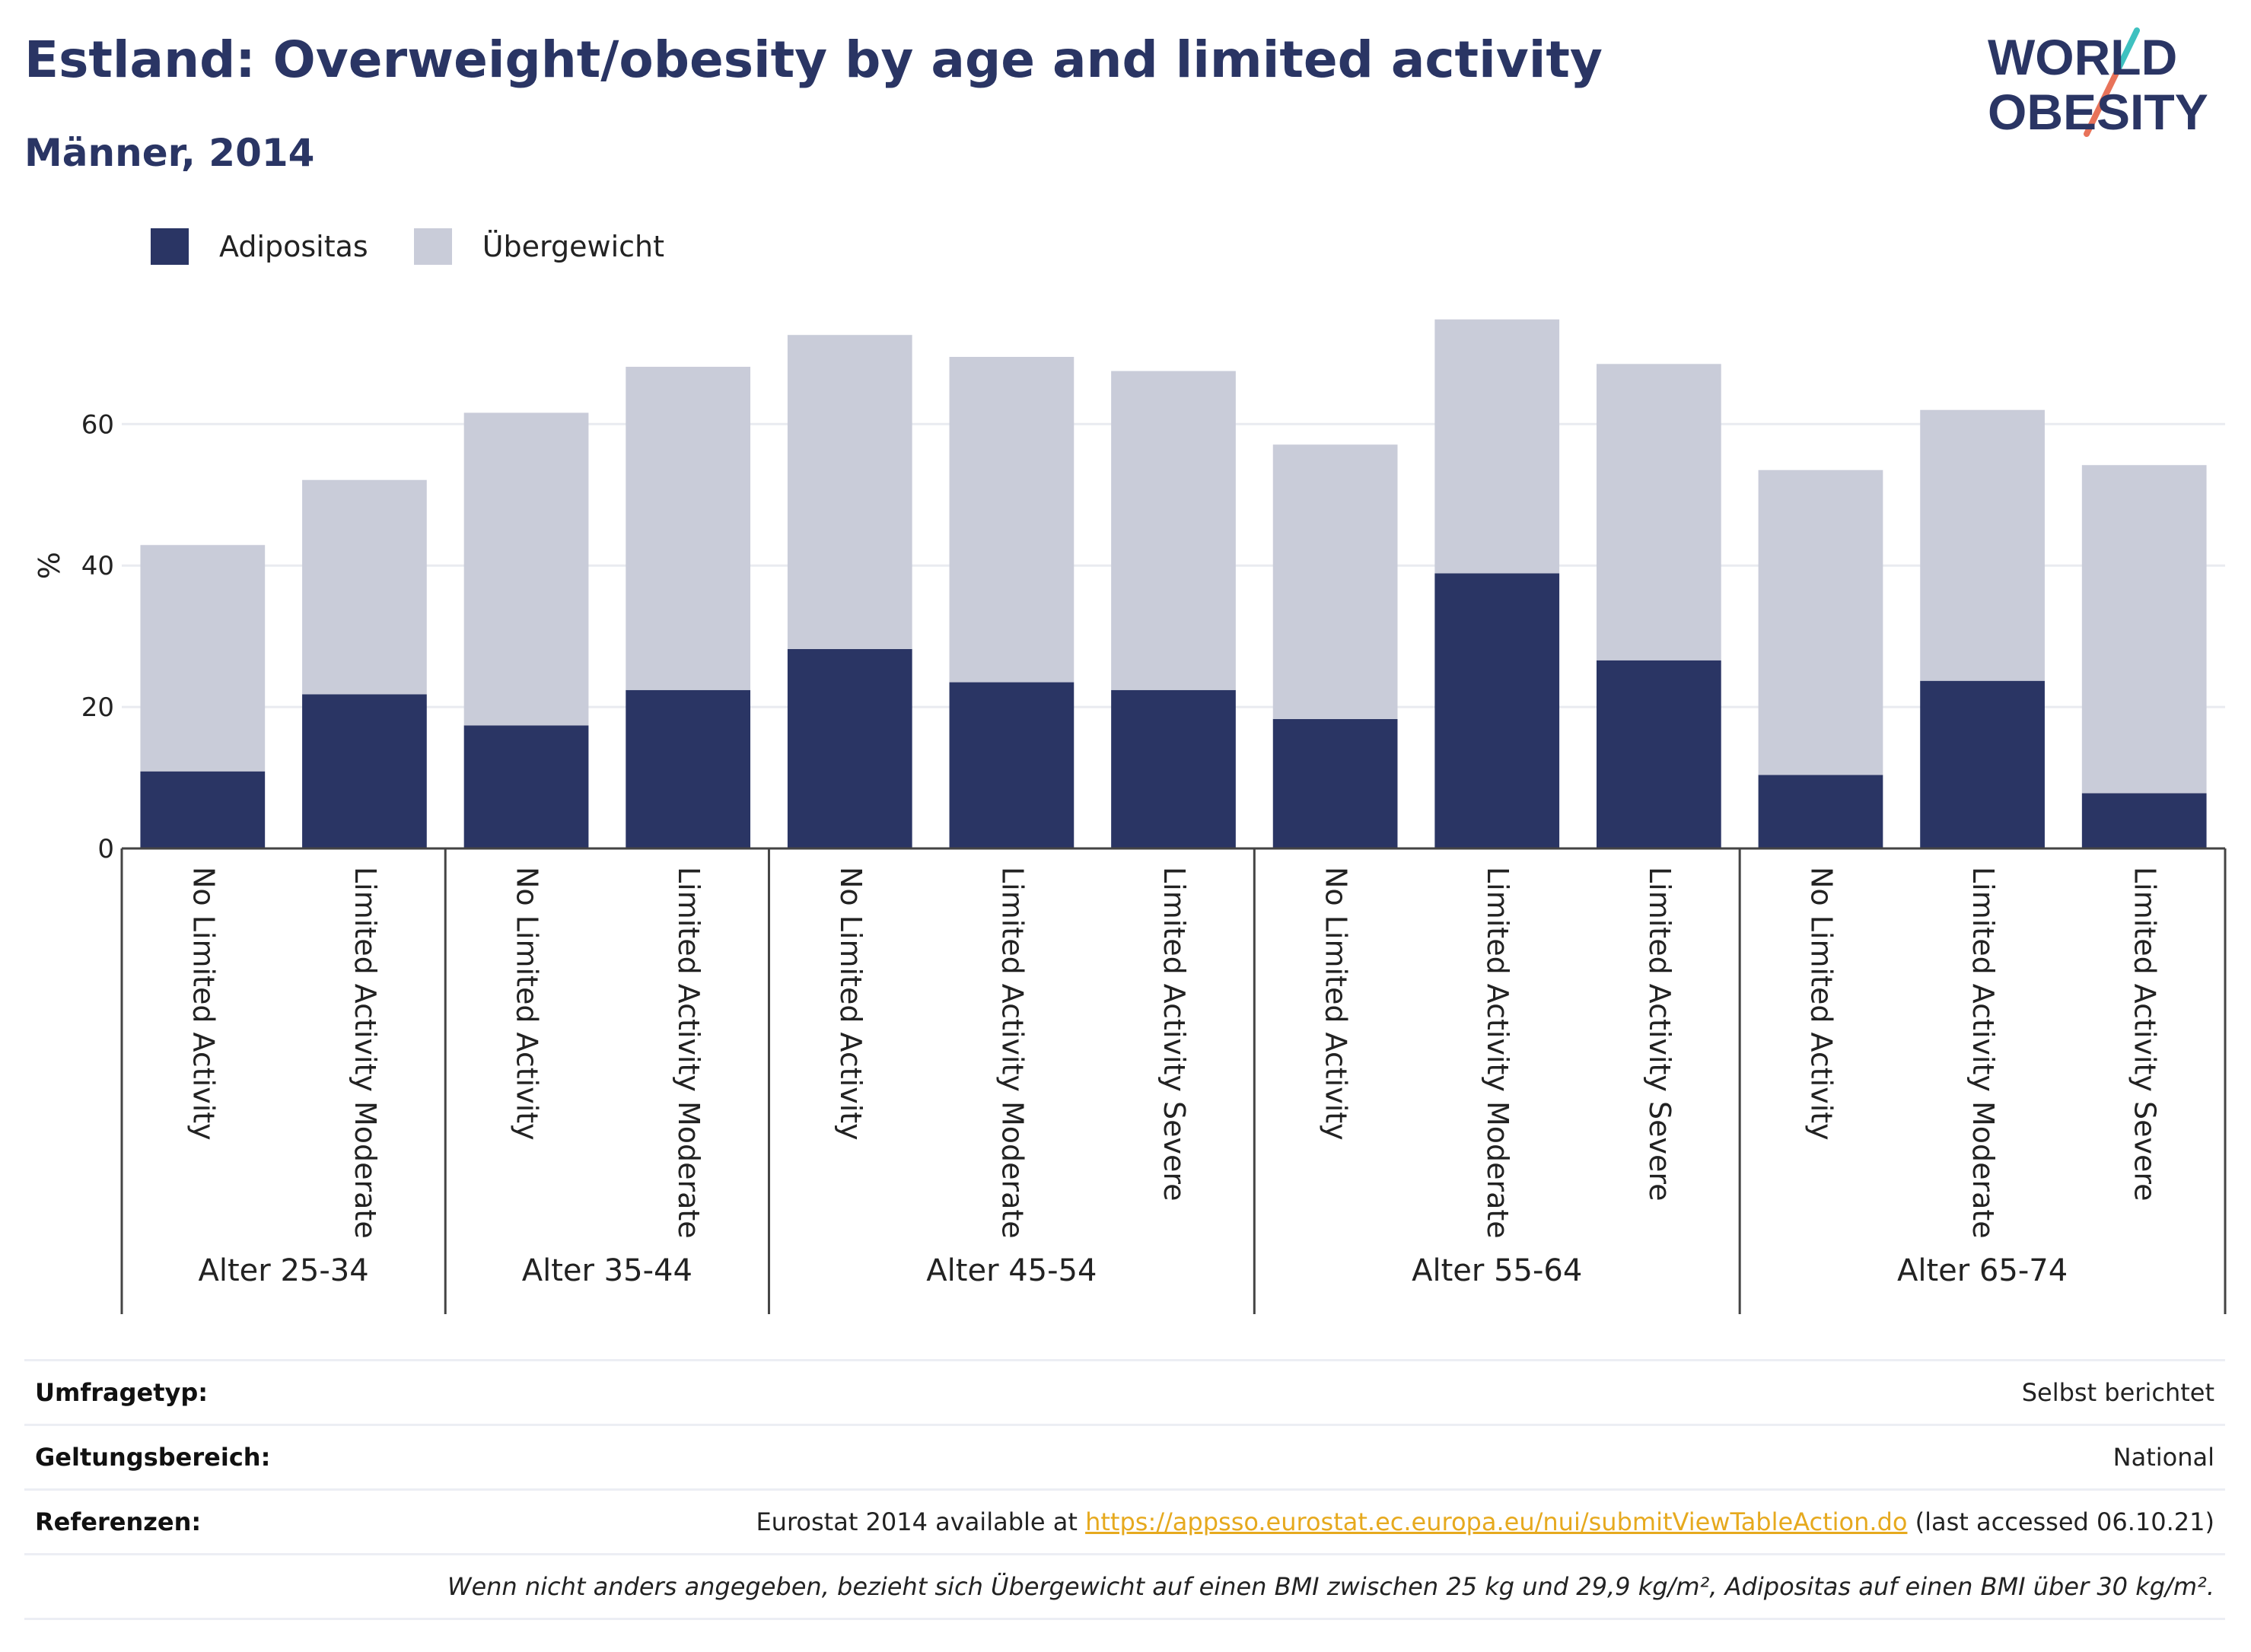 This screenshot has width=2251, height=1652. I want to click on x-group-label: Alter 25-34, so click(284, 1270).